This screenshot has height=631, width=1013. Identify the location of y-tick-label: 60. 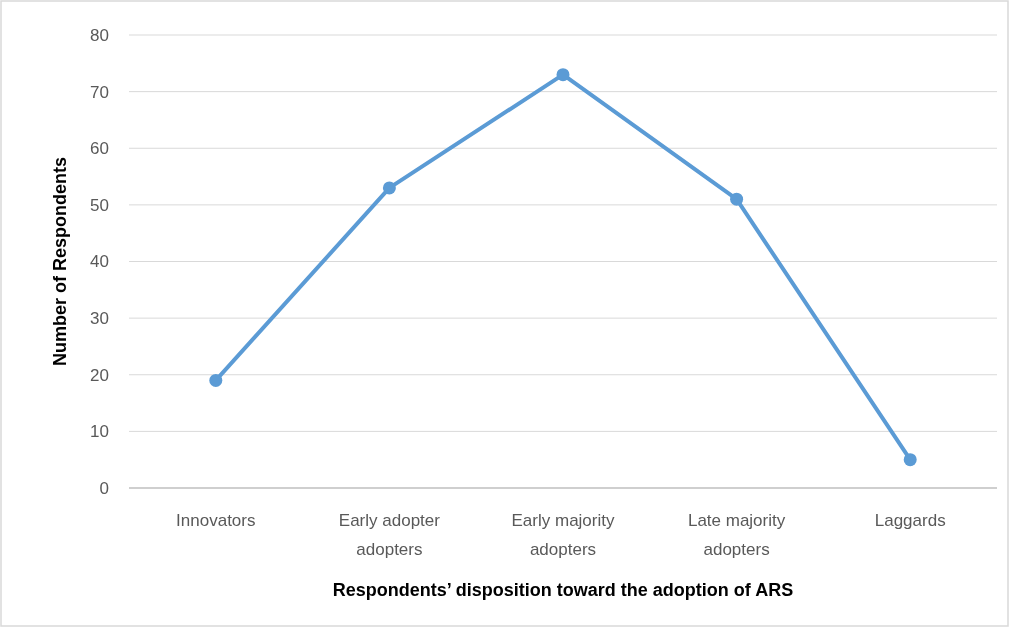
(99, 149).